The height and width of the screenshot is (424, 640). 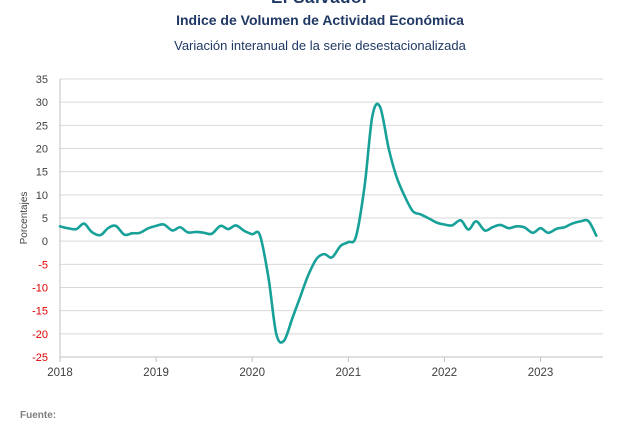 What do you see at coordinates (40, 312) in the screenshot?
I see `y-tick-label: -15` at bounding box center [40, 312].